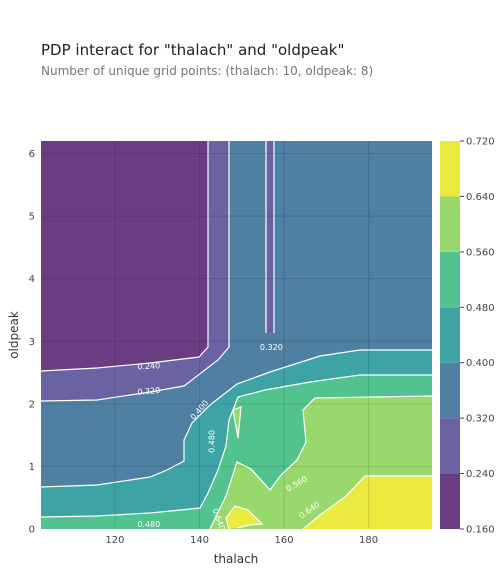 This screenshot has width=504, height=573. I want to click on contour-line-ridge, so click(270, 237).